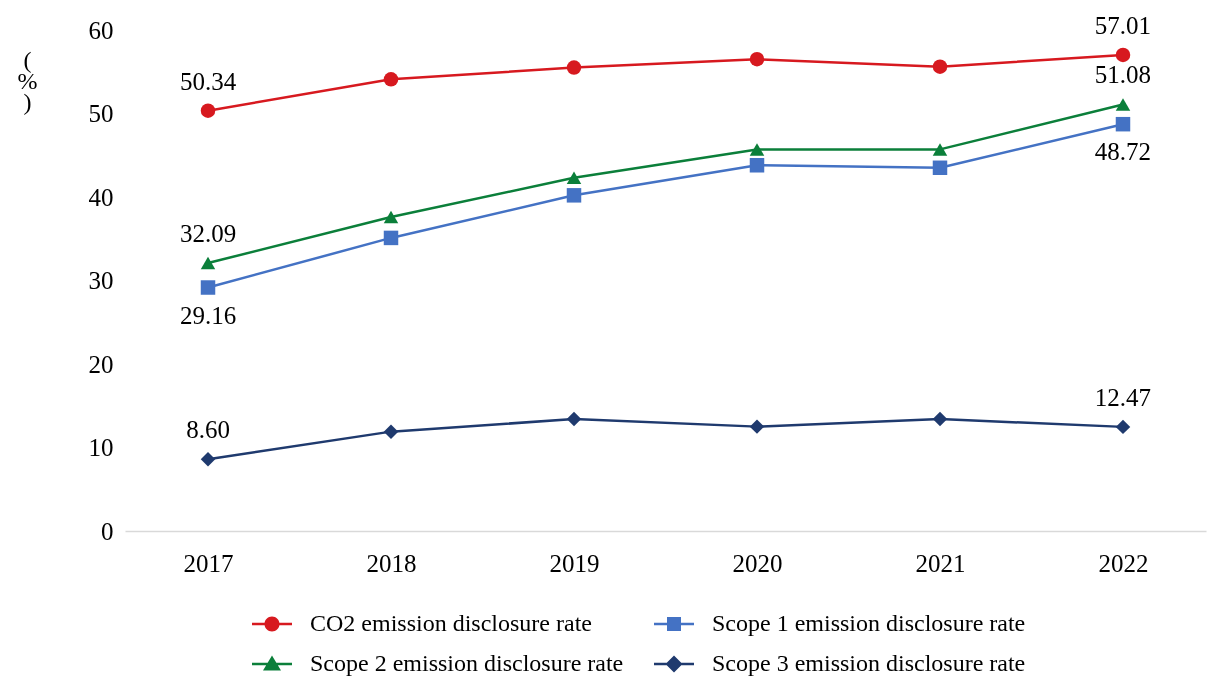  I want to click on x-tick-label: 2020, so click(757, 563).